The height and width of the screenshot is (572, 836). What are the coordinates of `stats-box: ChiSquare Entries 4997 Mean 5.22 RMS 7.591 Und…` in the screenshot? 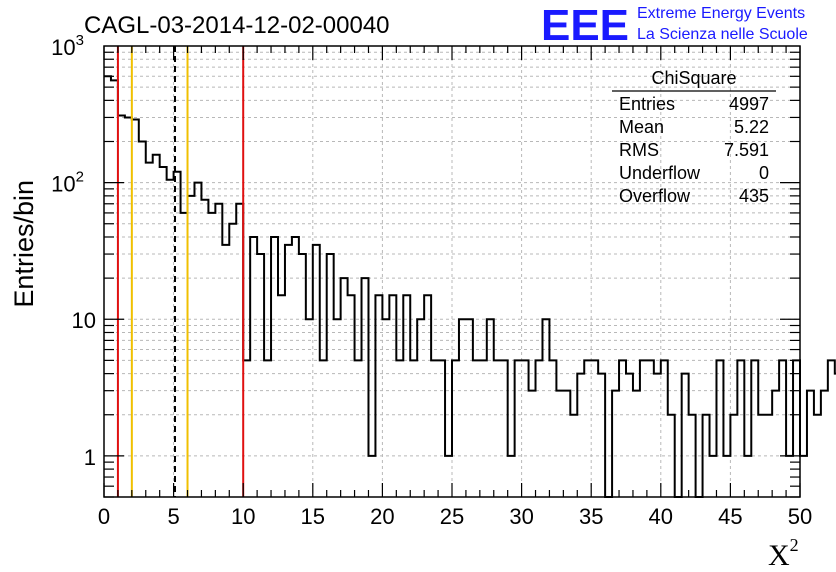 It's located at (694, 137).